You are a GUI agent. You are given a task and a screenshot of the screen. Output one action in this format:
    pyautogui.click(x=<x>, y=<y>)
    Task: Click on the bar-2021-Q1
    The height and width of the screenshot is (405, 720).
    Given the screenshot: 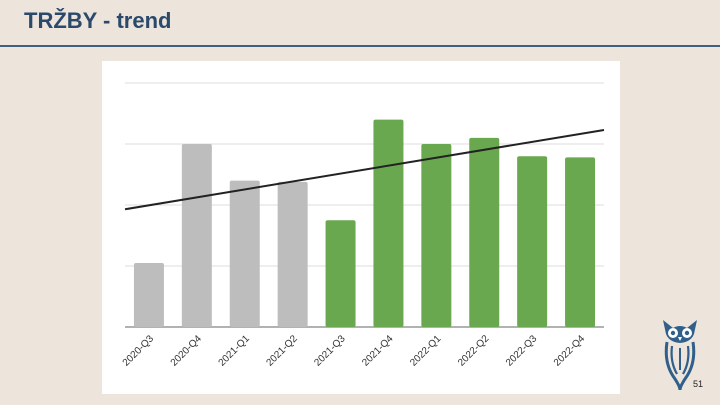 What is the action you would take?
    pyautogui.click(x=244, y=253)
    